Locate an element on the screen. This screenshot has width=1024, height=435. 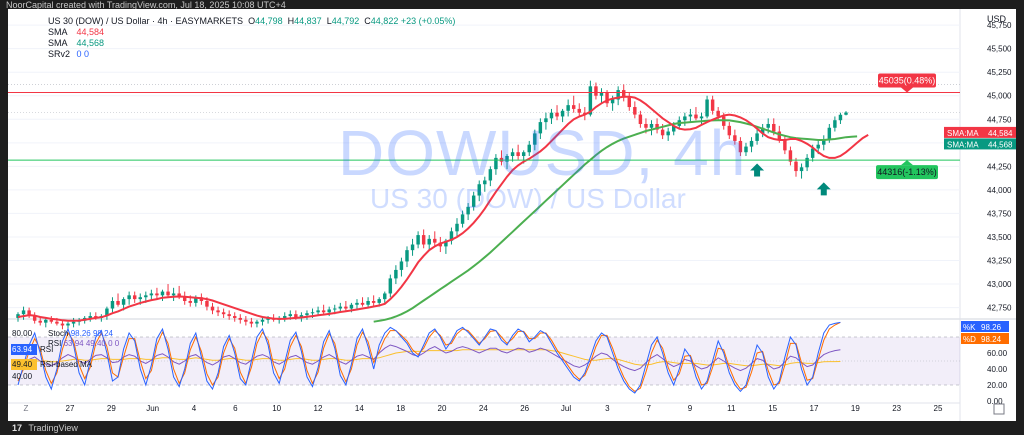
resistance-label-bg is located at coordinates (907, 80).